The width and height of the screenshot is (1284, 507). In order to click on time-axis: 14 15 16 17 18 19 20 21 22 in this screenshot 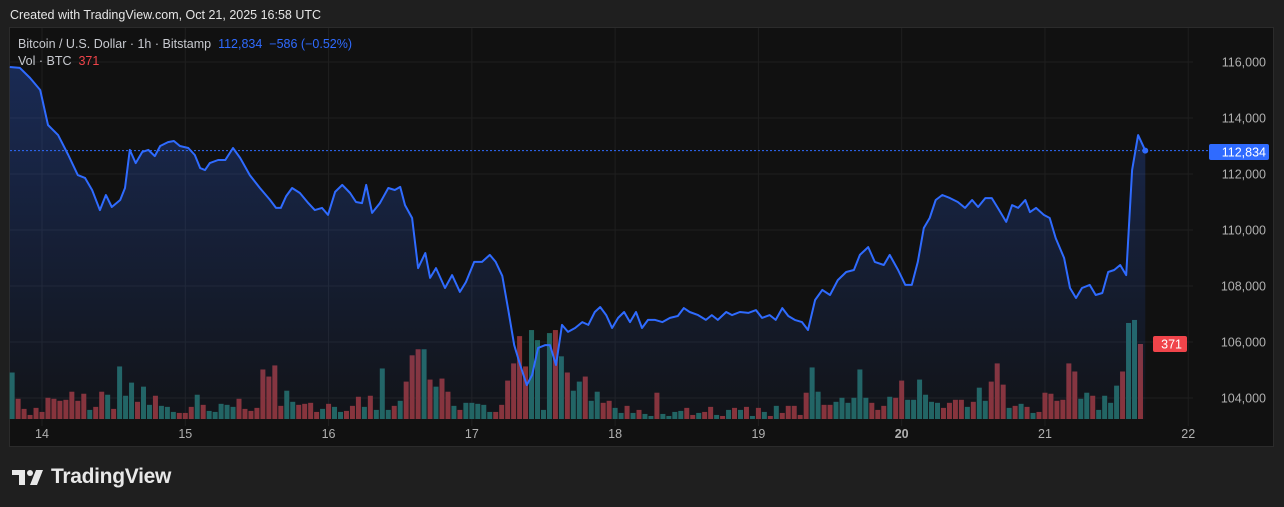, I will do `click(615, 434)`.